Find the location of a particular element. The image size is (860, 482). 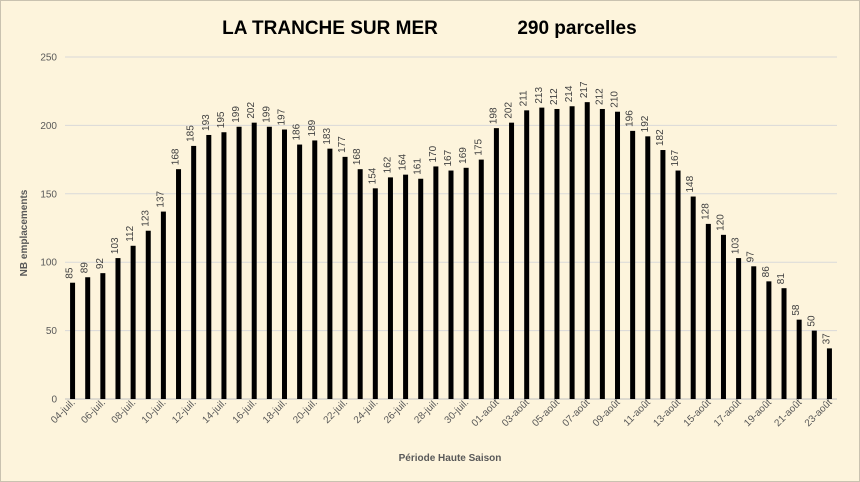

x-tick-label: 10-juil. is located at coordinates (154, 411).